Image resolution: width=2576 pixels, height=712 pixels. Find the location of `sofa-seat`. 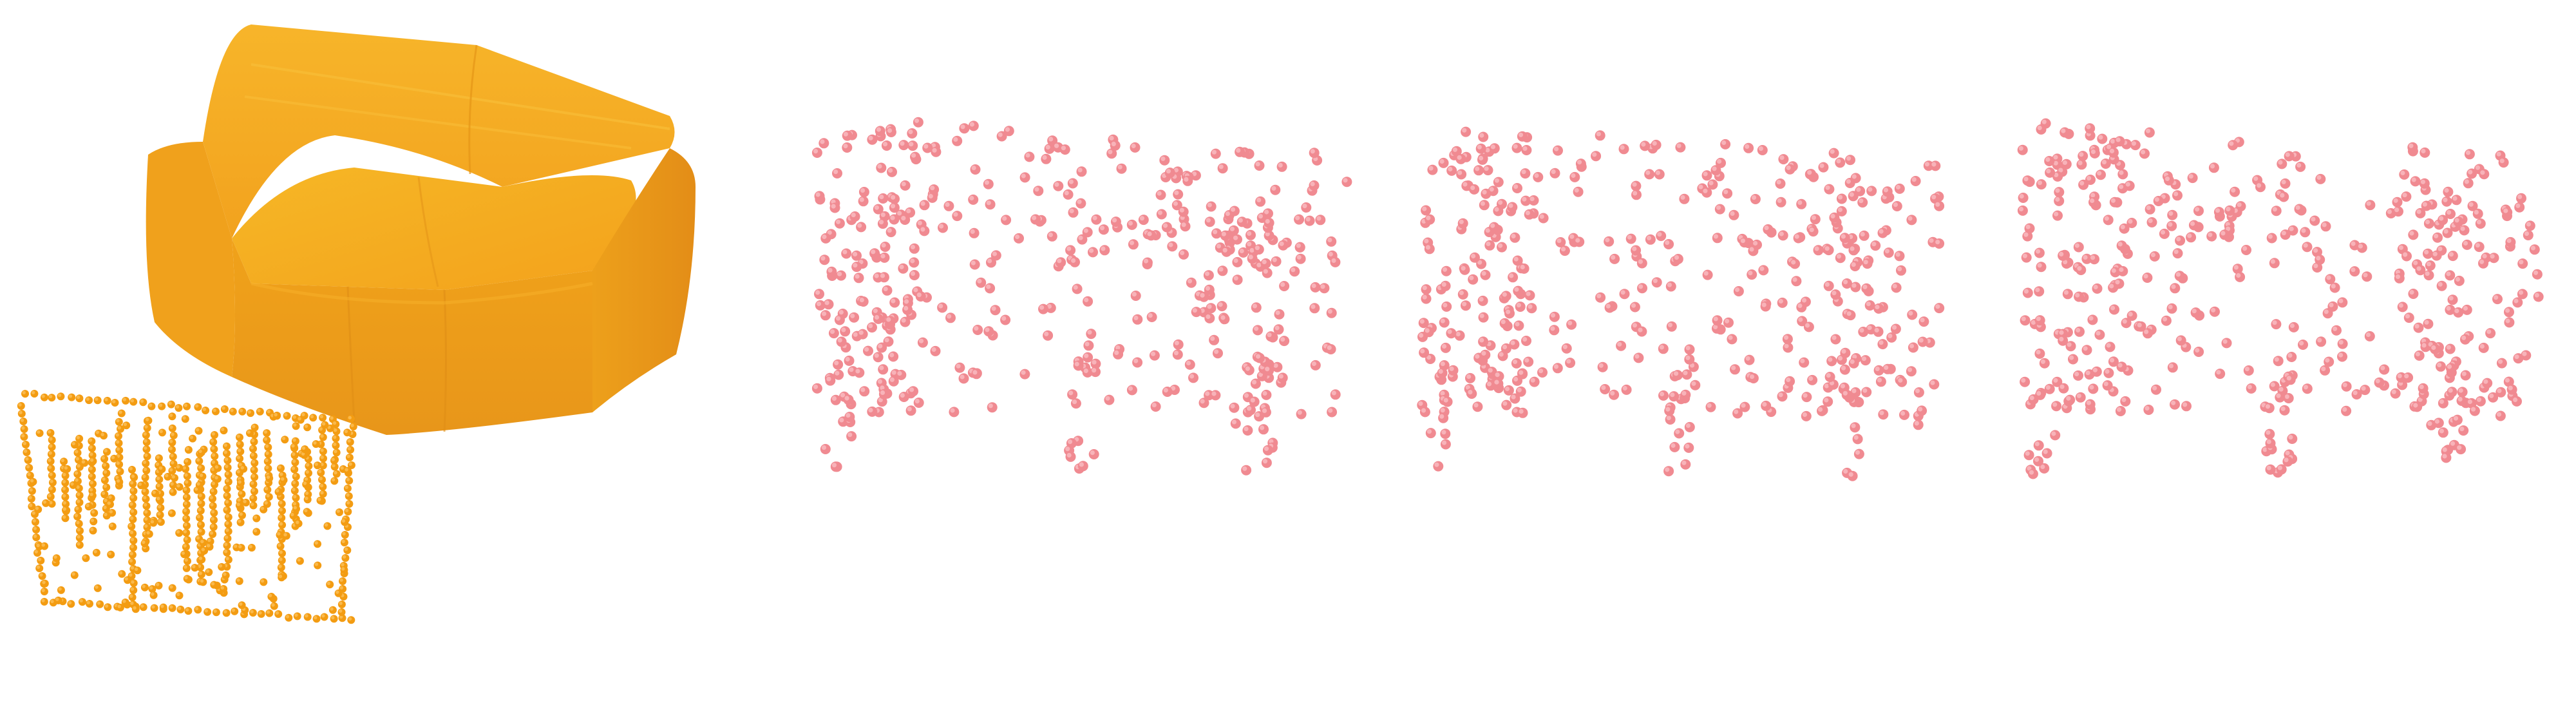

sofa-seat is located at coordinates (434, 229).